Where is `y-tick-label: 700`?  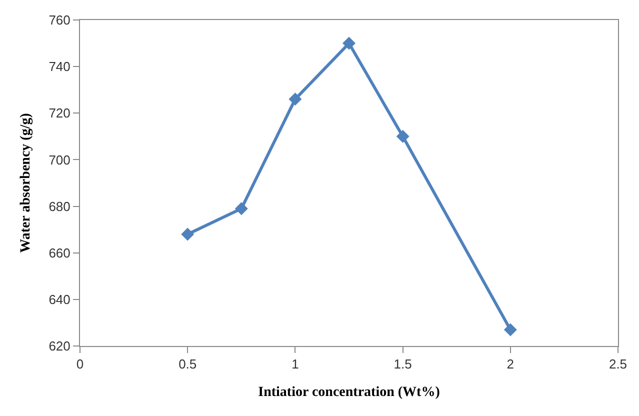 y-tick-label: 700 is located at coordinates (59, 160).